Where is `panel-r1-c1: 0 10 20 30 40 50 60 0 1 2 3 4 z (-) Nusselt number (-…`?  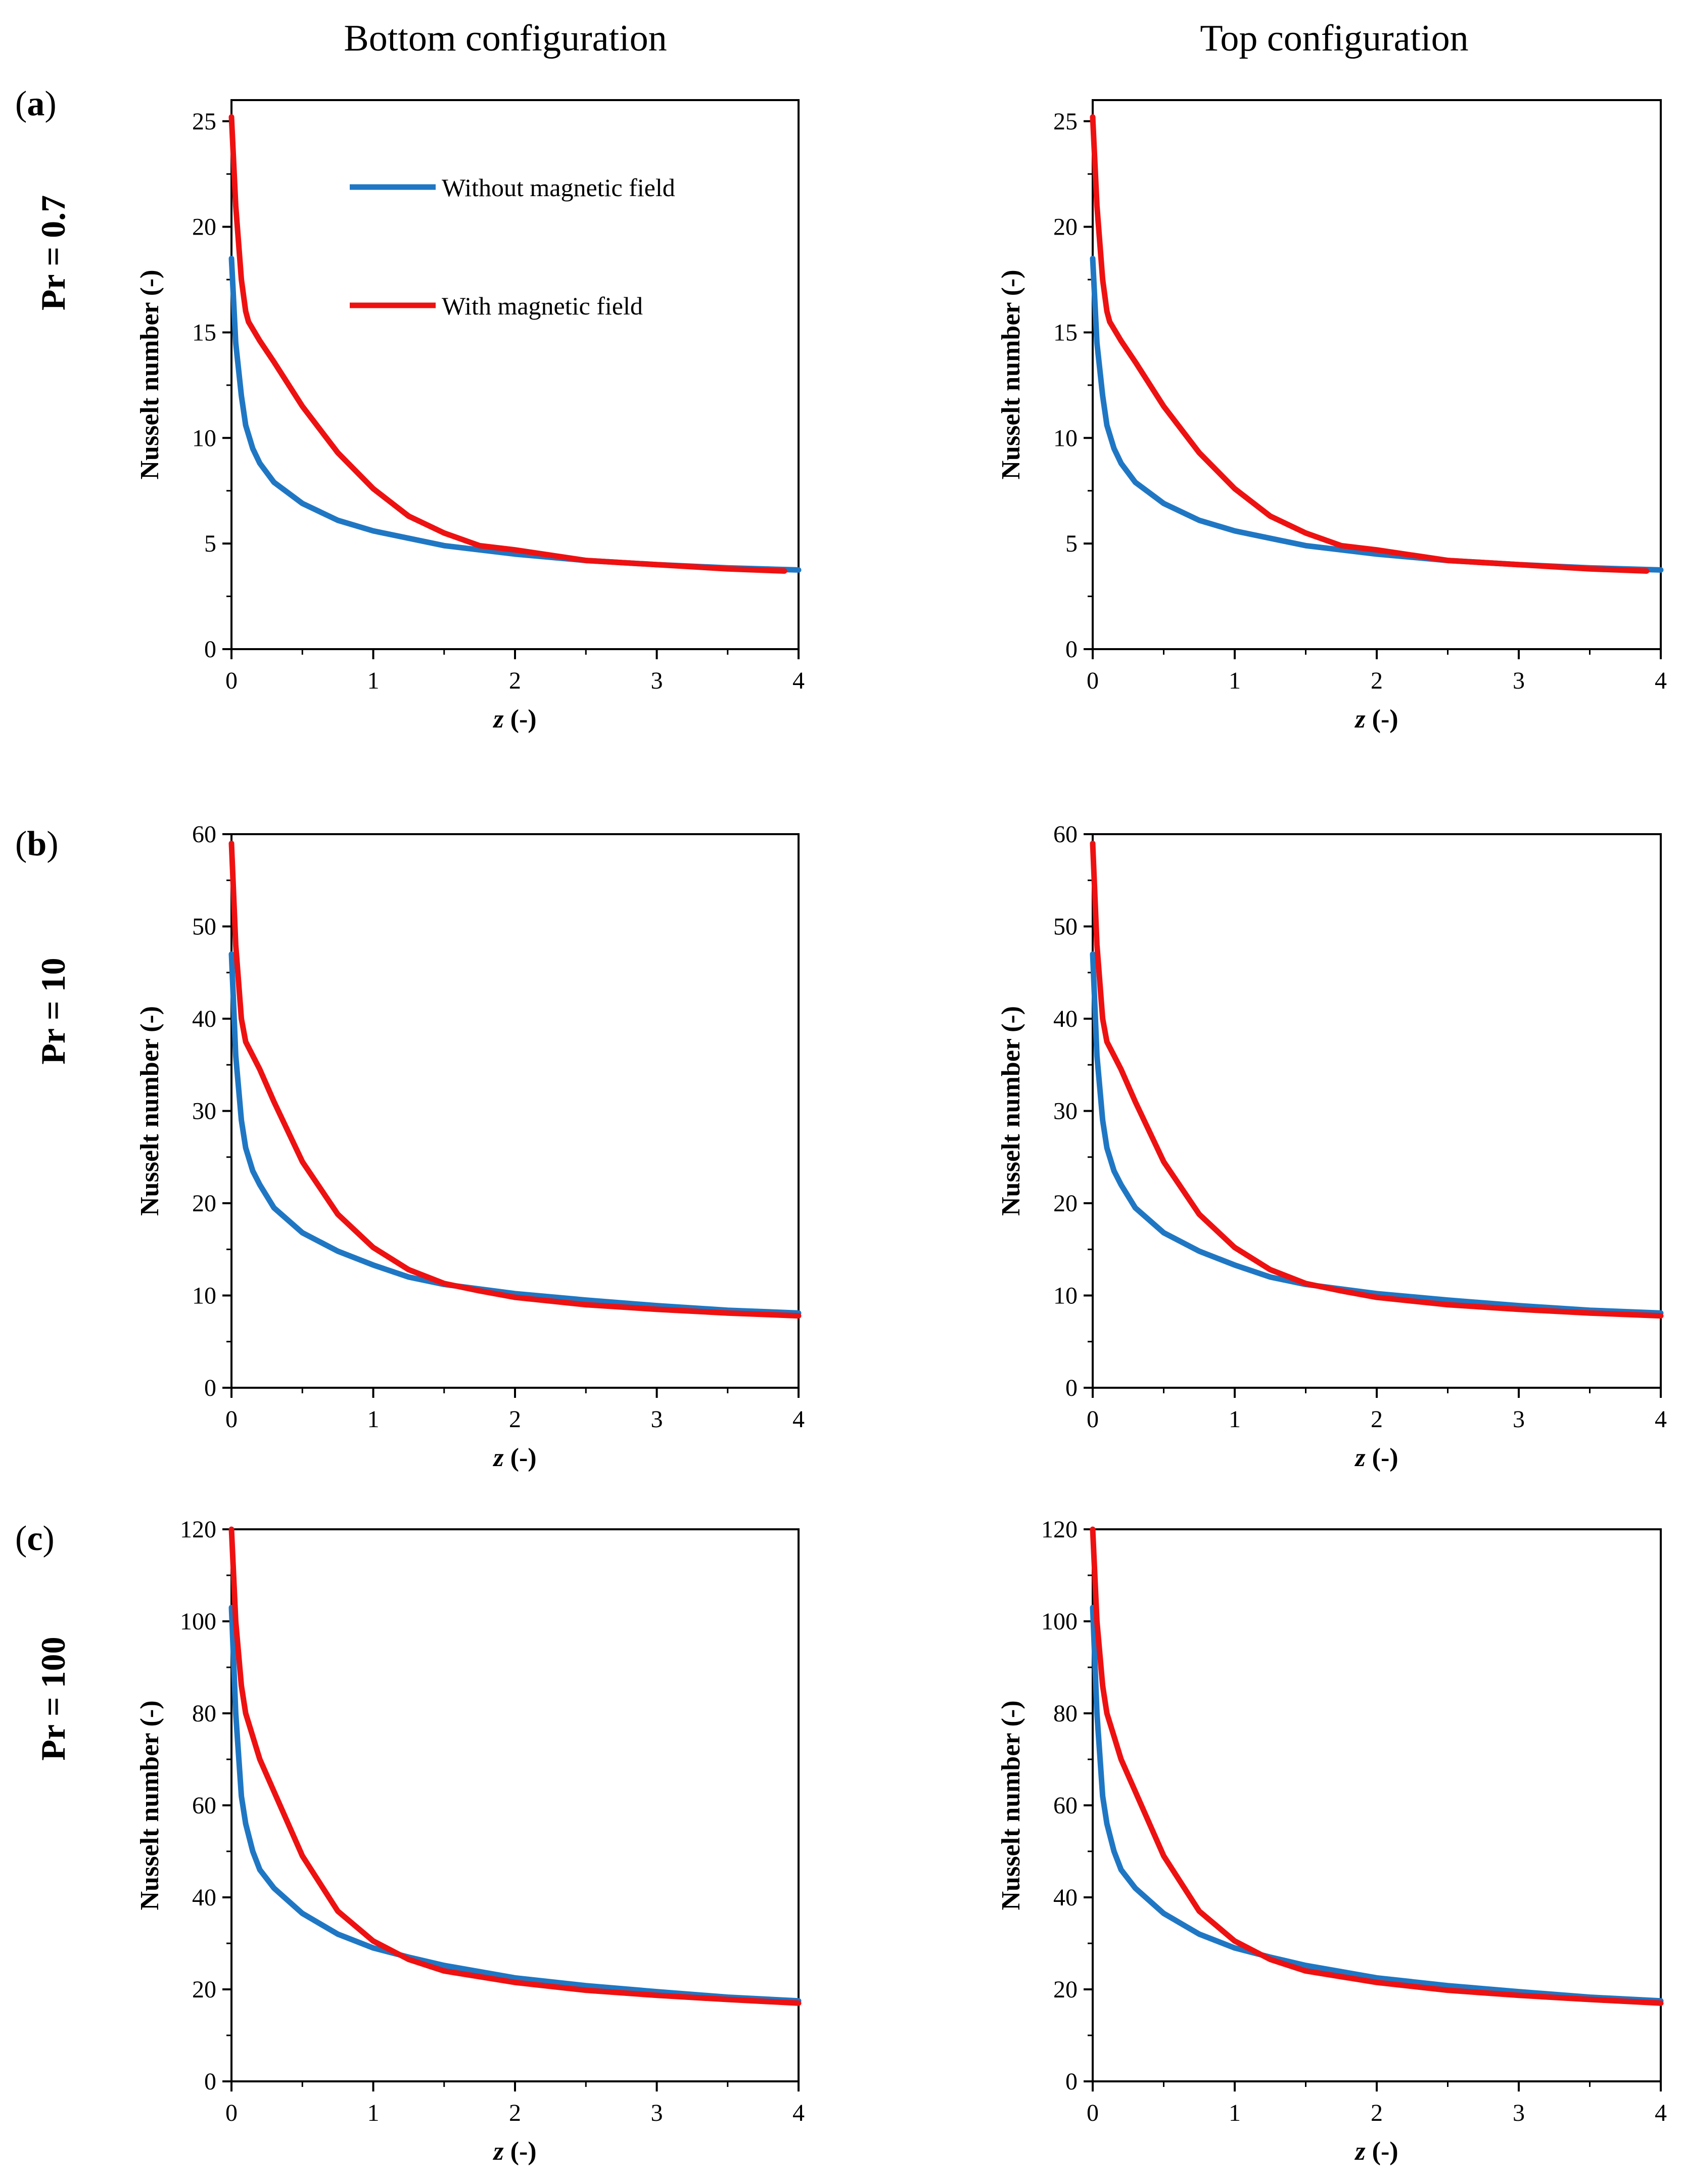
panel-r1-c1: 0 10 20 30 40 50 60 0 1 2 3 4 z (-) Nusselt number (-… is located at coordinates (1332, 1146).